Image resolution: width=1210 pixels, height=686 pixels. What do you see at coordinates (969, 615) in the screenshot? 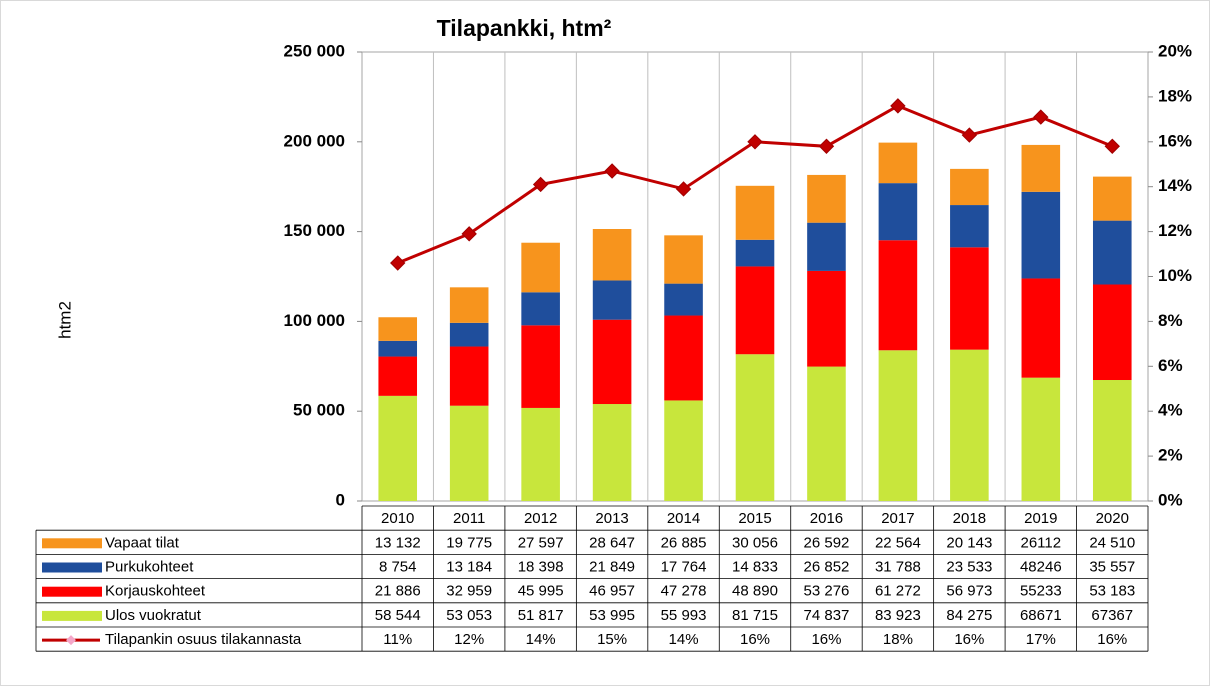
I see `table-cell: 84 275` at bounding box center [969, 615].